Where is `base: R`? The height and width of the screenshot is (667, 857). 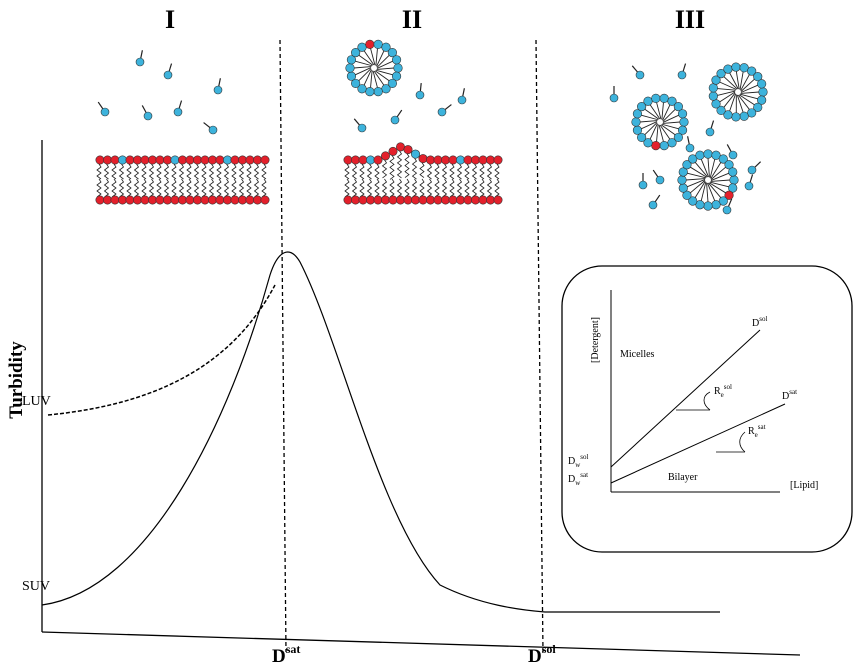
base: R is located at coordinates (751, 431).